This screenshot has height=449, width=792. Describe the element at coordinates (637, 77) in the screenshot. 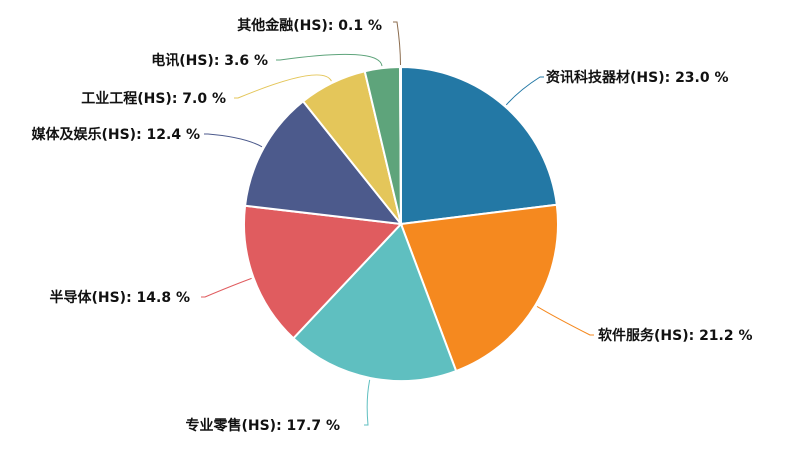

I see `slice-label: 资讯科技器材(HS): 23.0 %` at that location.